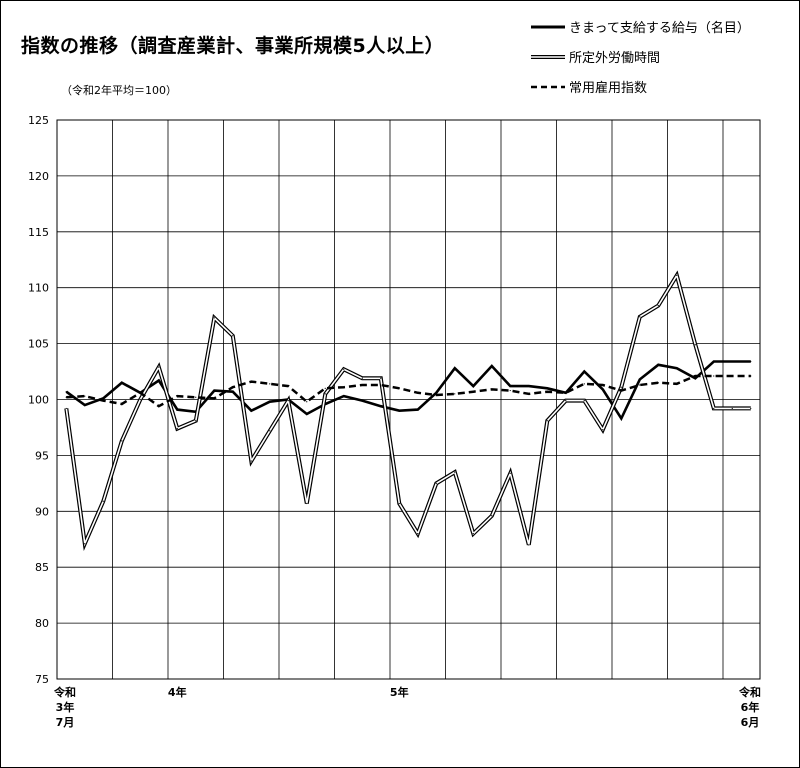  What do you see at coordinates (548, 27) in the screenshot?
I see `legend-swatch-solid` at bounding box center [548, 27].